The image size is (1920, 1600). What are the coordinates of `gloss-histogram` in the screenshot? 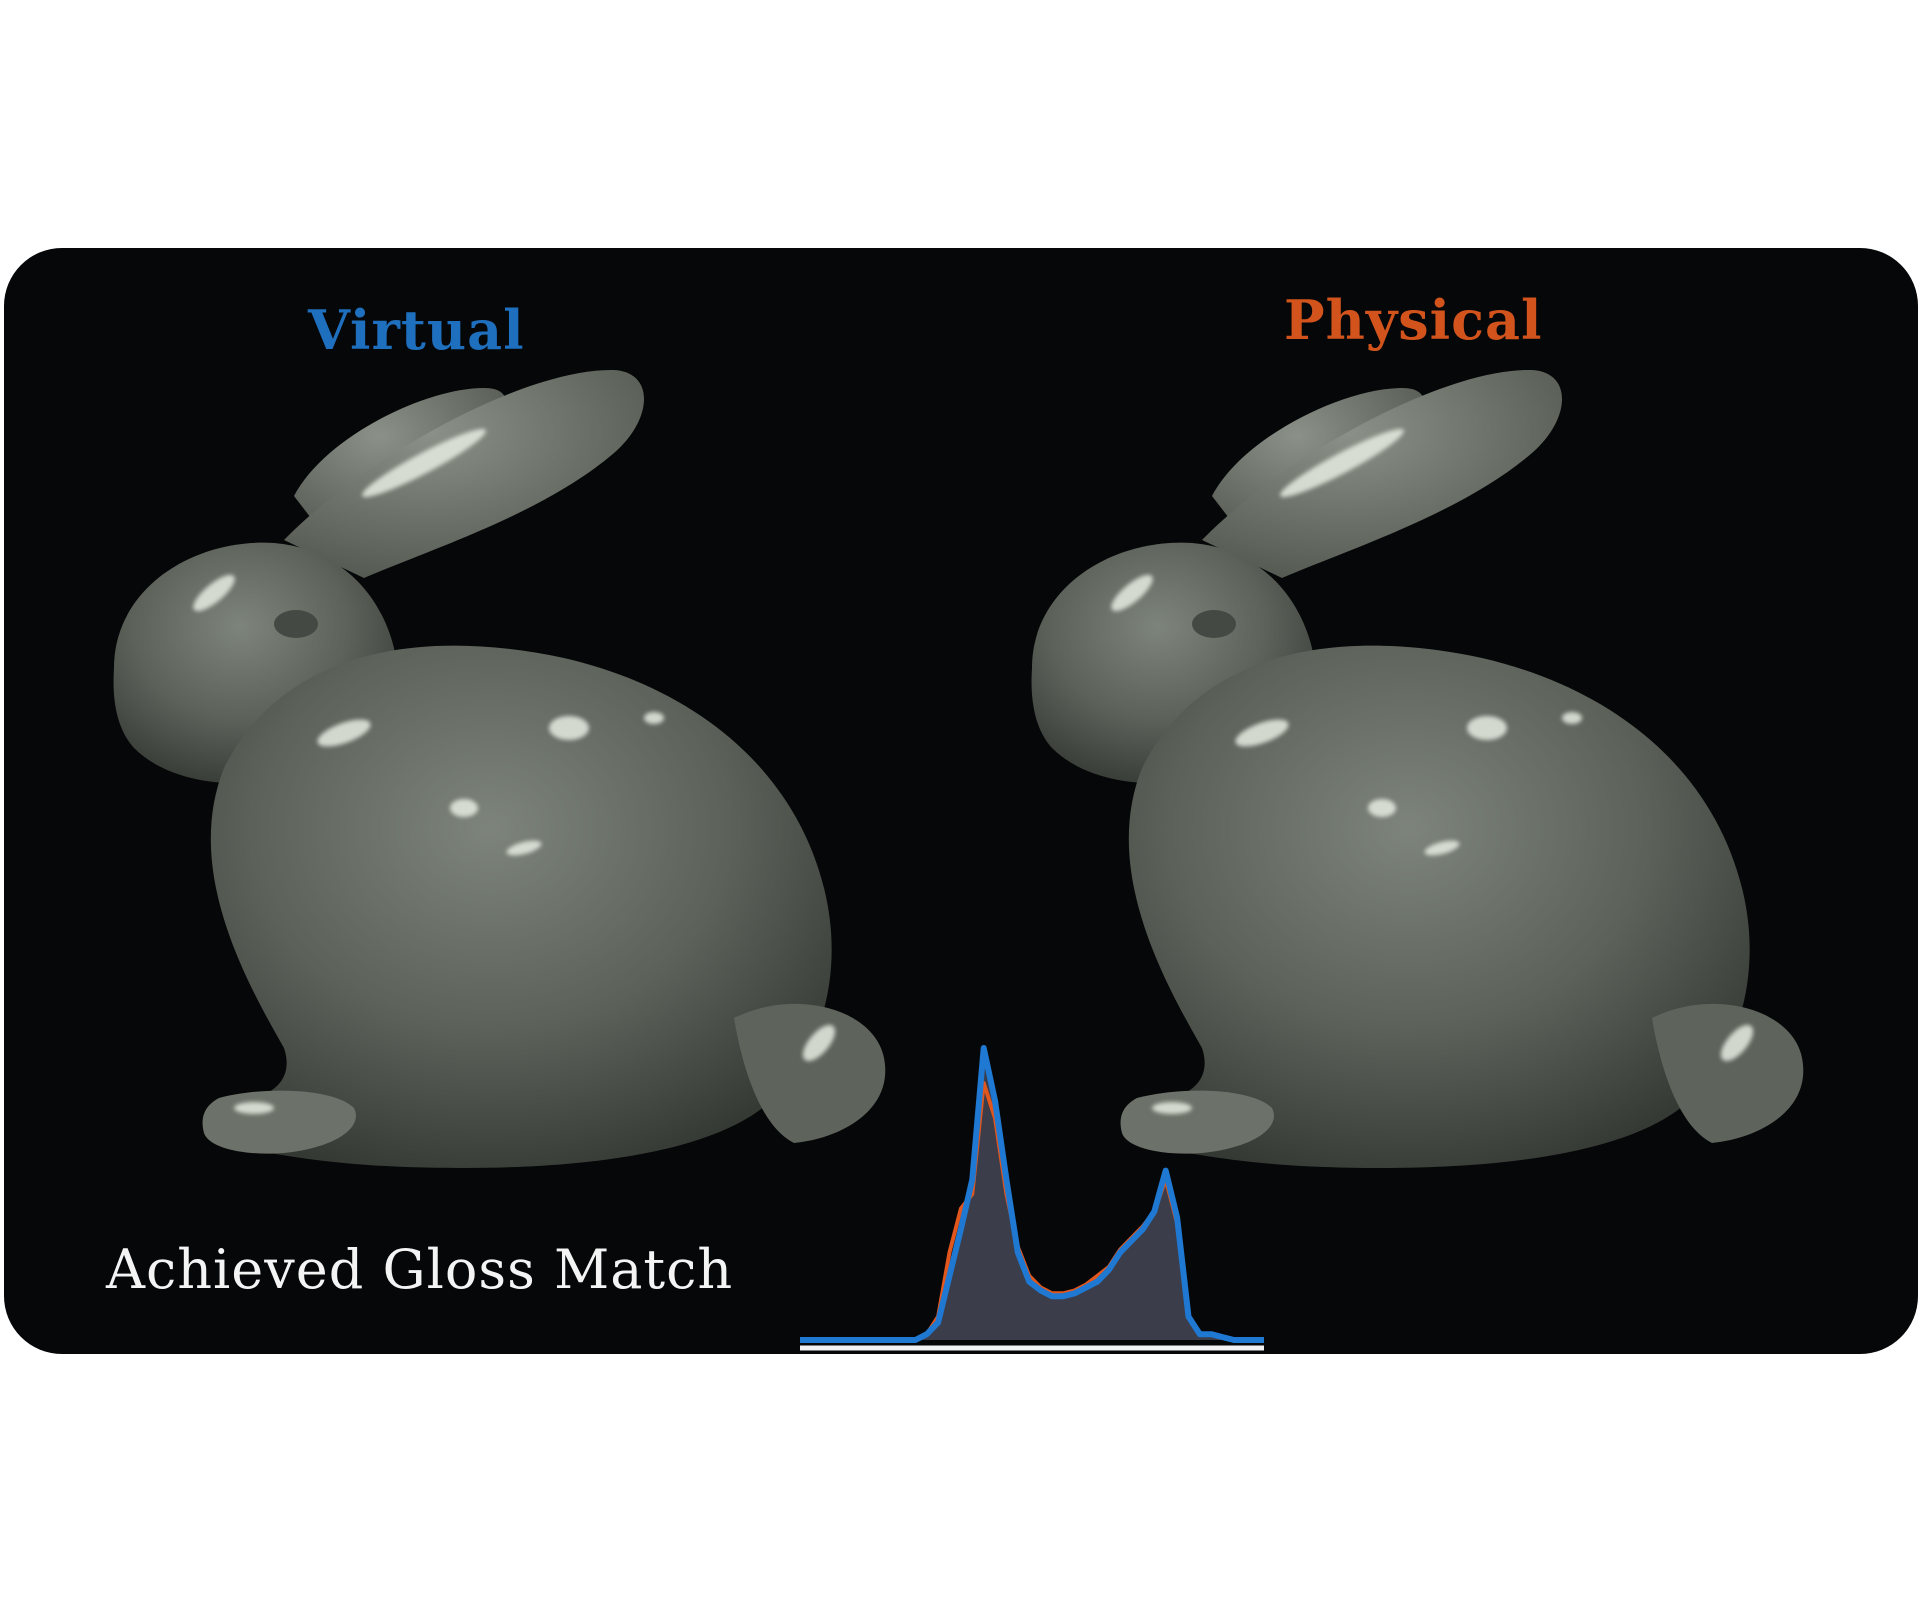 It's located at (1032, 1198).